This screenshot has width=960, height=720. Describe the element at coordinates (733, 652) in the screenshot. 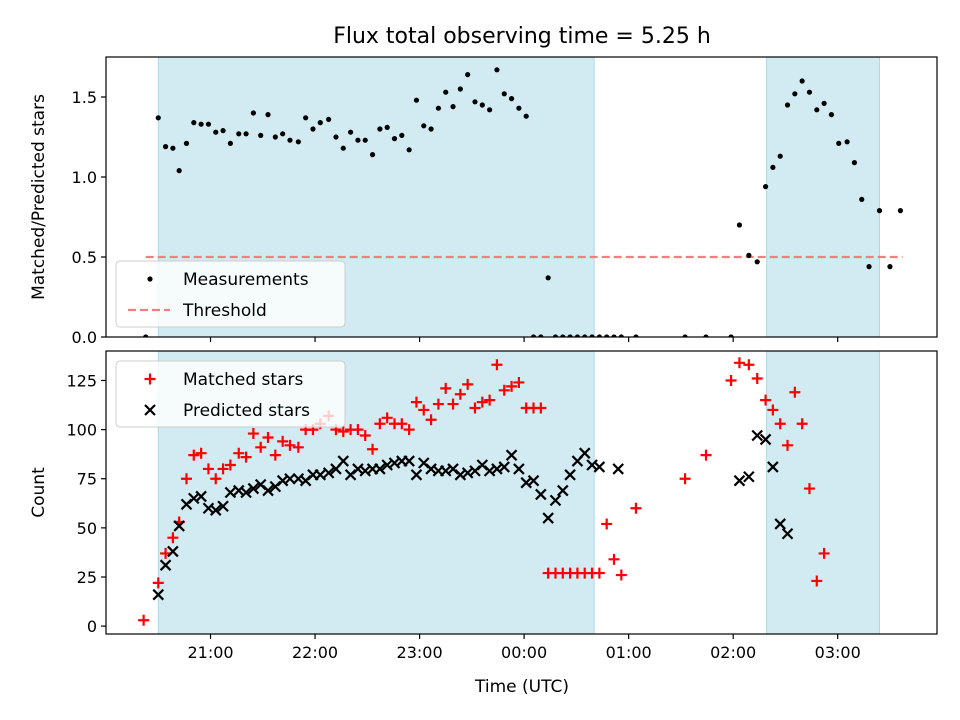

I see `x-tick-label: 02:00` at that location.